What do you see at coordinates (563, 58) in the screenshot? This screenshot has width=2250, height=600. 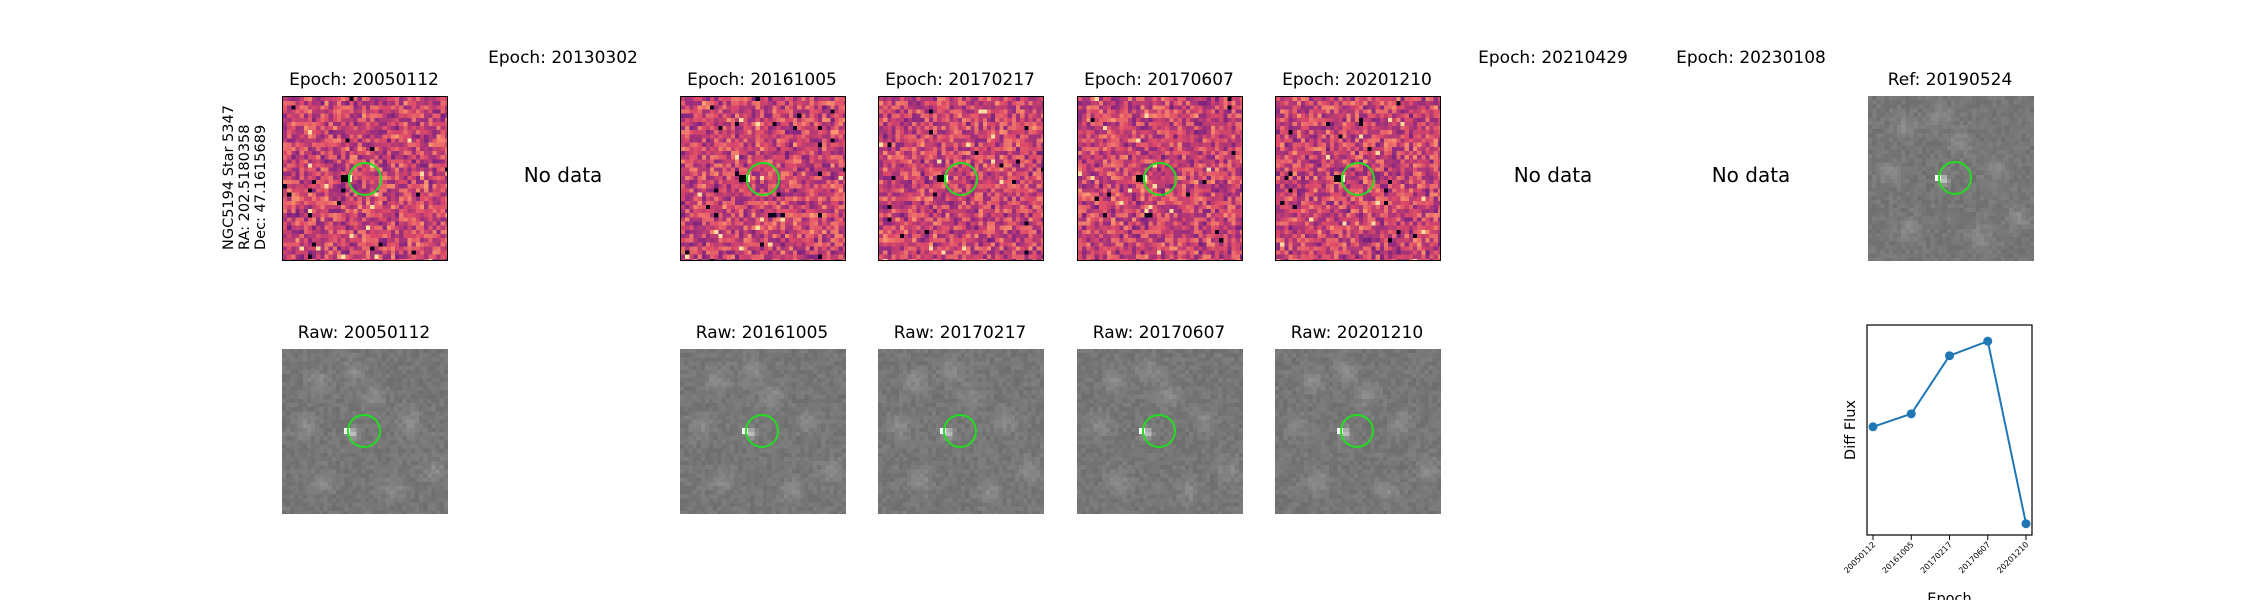 I see `diff-title: Epoch: 20130302` at bounding box center [563, 58].